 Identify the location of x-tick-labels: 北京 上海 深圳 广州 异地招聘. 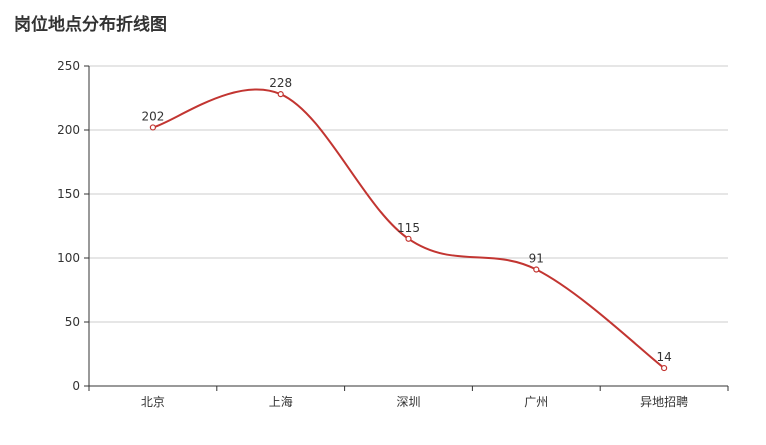
(414, 401).